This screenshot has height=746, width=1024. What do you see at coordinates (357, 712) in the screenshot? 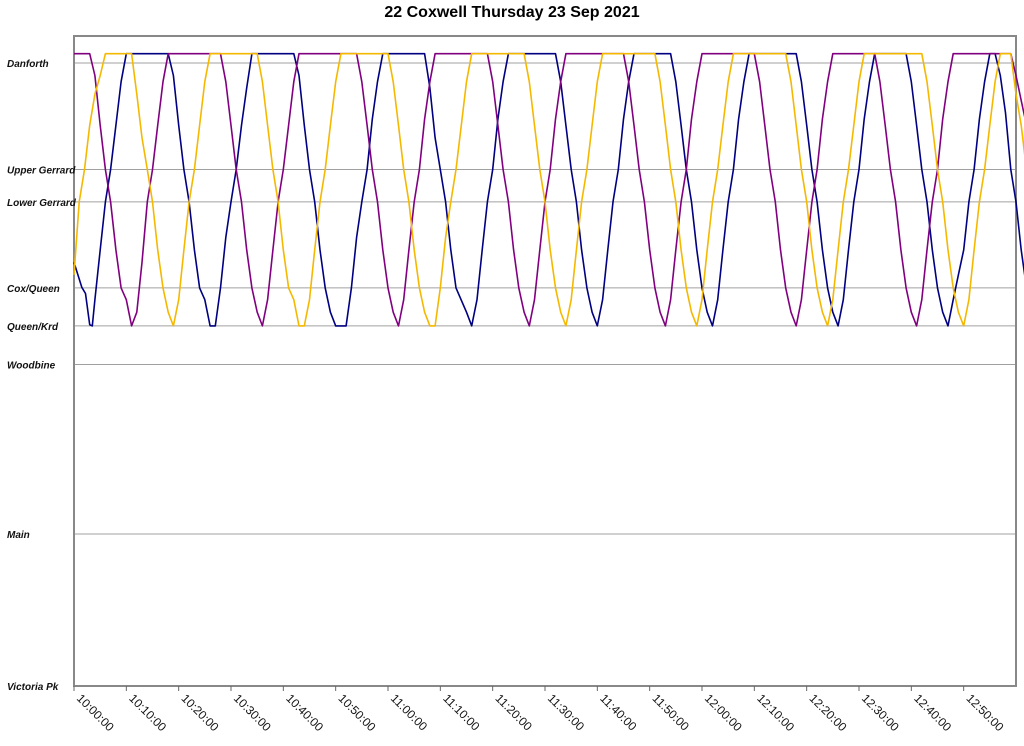
I see `x-tick-label: 10:50:00` at bounding box center [357, 712].